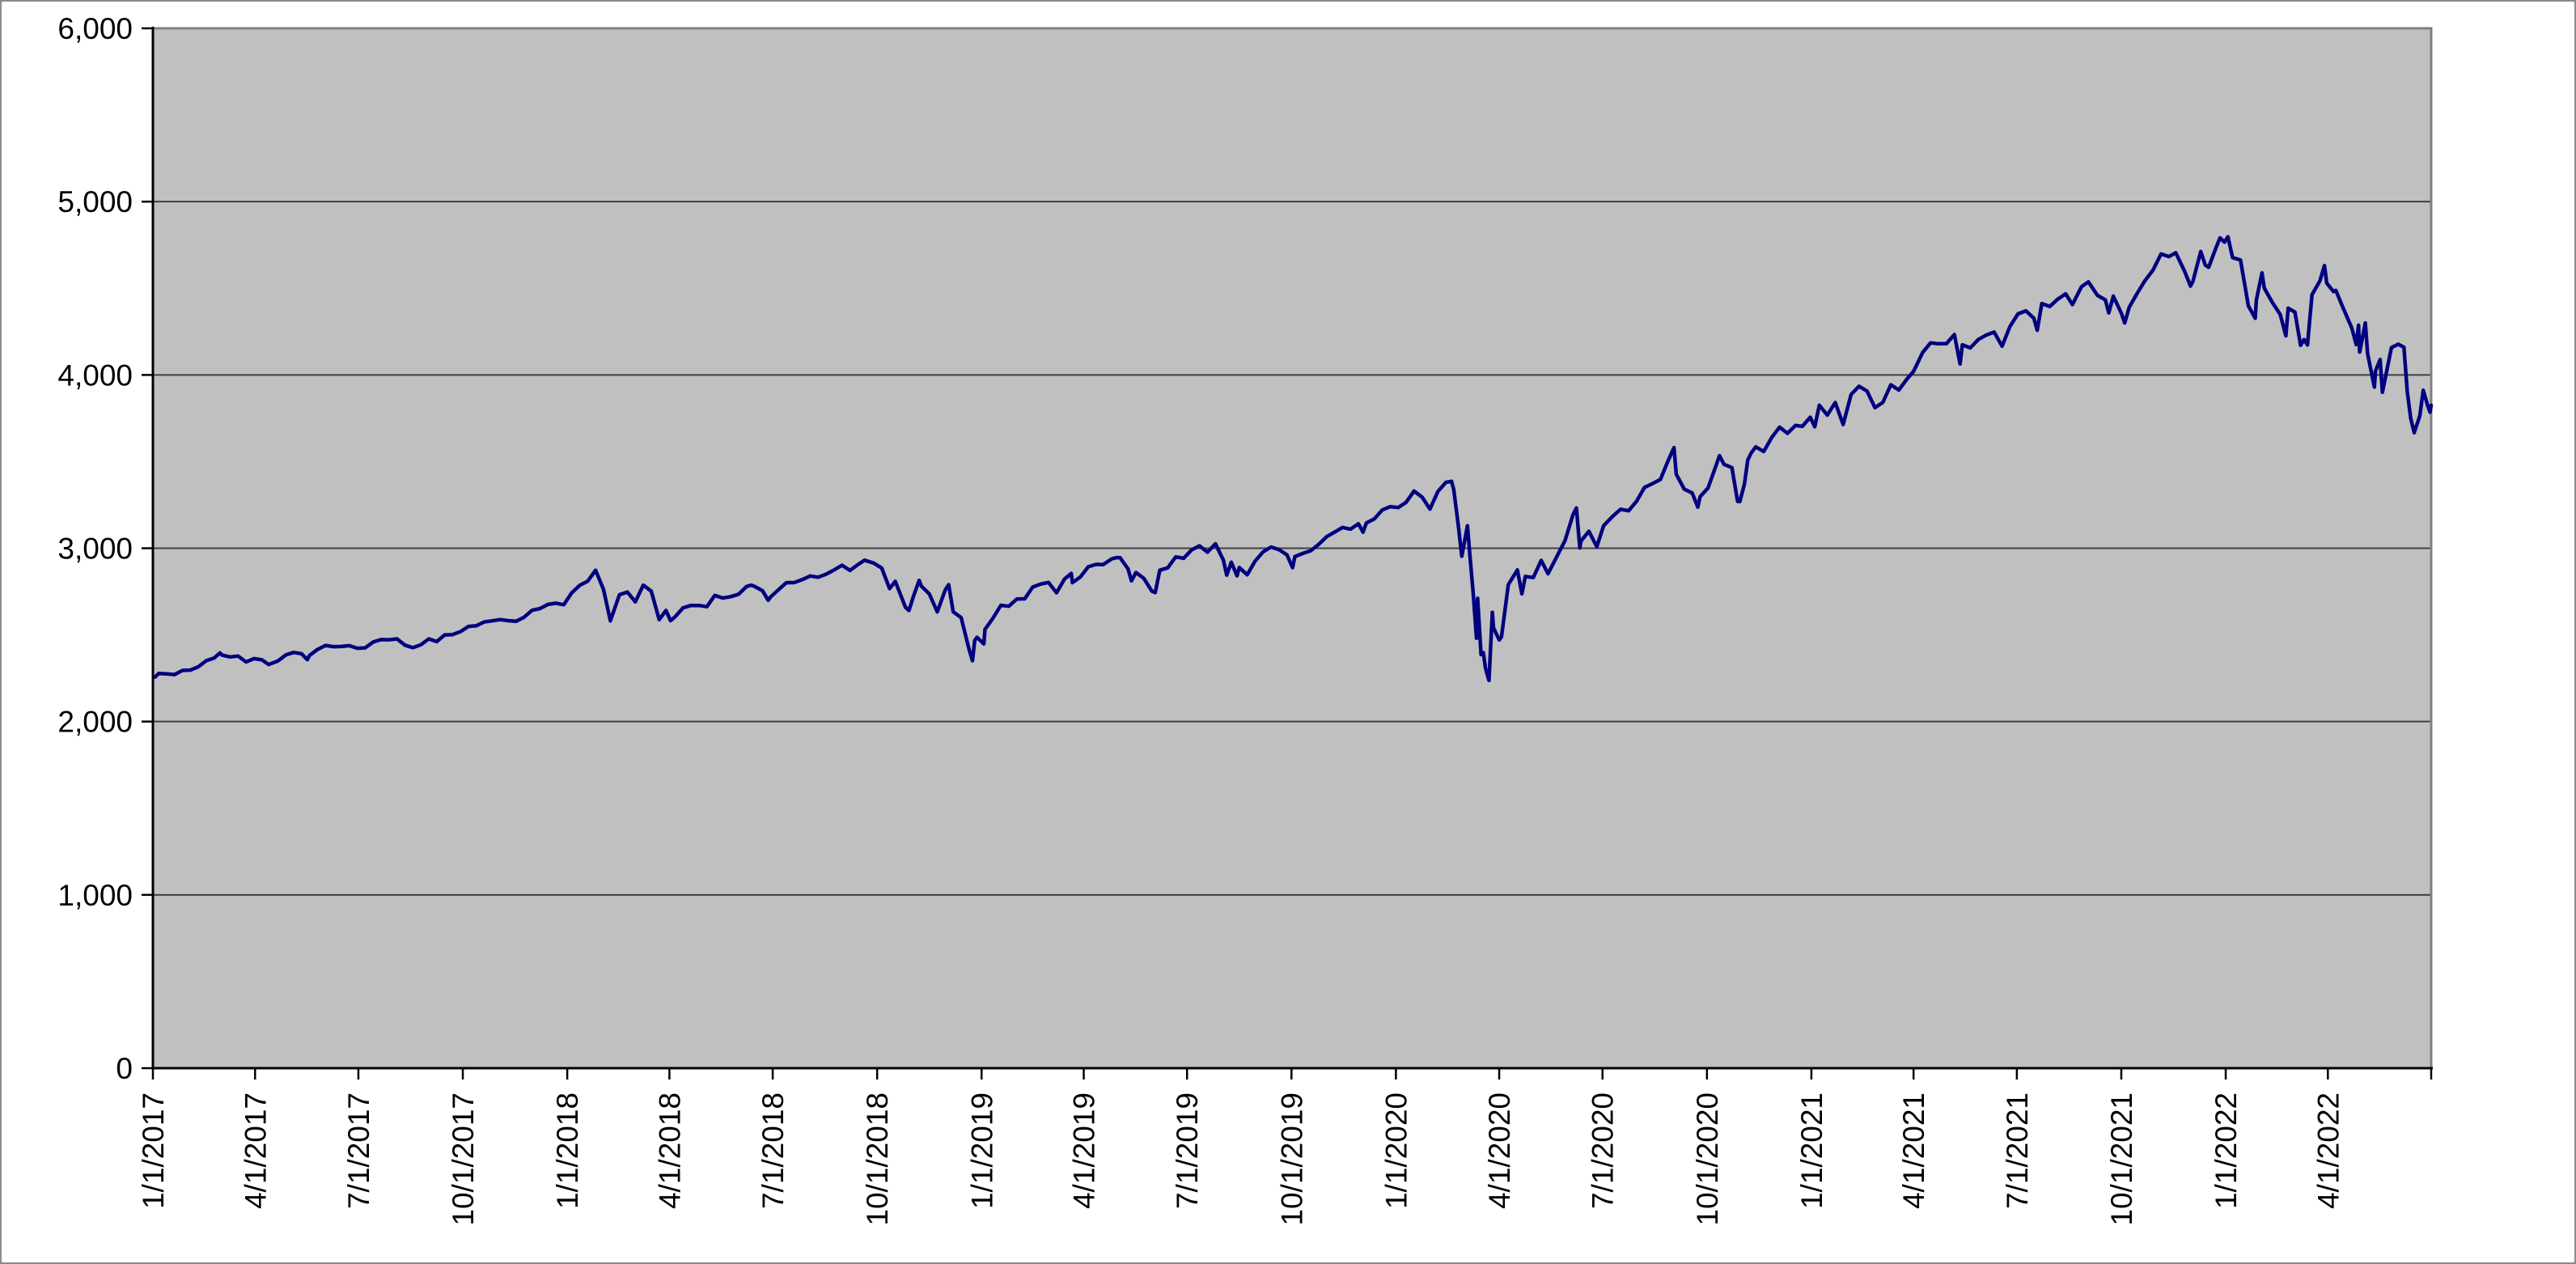 This screenshot has height=1264, width=2576. What do you see at coordinates (773, 1150) in the screenshot?
I see `x-axis-label: 7/1/2018` at bounding box center [773, 1150].